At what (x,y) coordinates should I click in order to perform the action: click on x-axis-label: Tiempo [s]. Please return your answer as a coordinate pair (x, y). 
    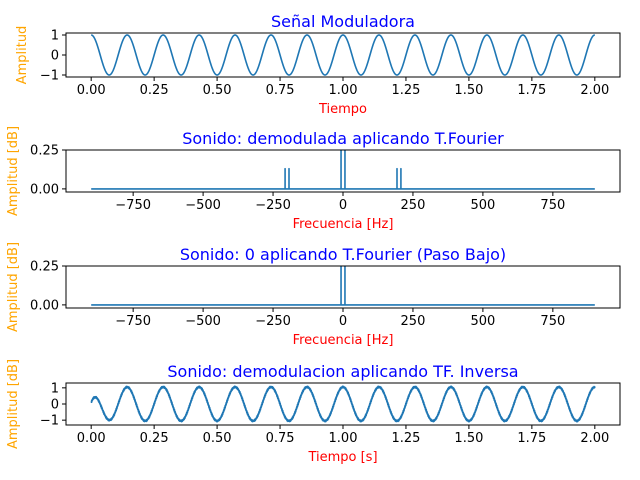
    Looking at the image, I should click on (342, 457).